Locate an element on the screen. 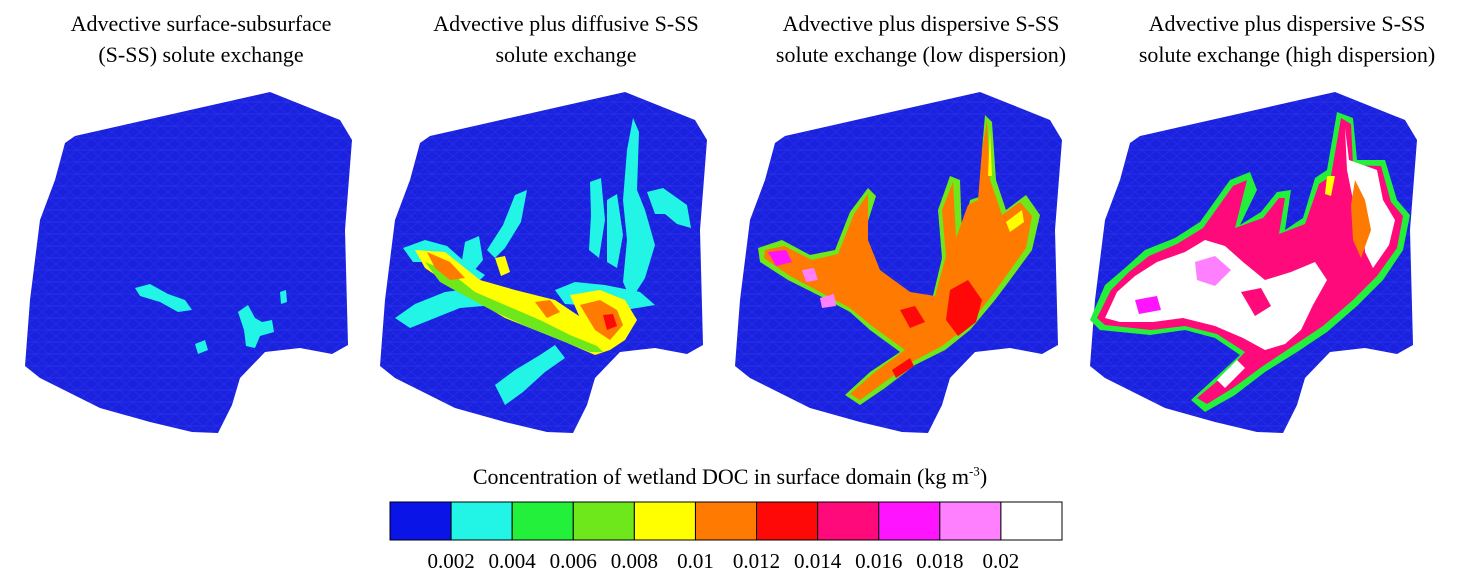 The height and width of the screenshot is (582, 1465). tick-label-4: 0.01 is located at coordinates (695, 561).